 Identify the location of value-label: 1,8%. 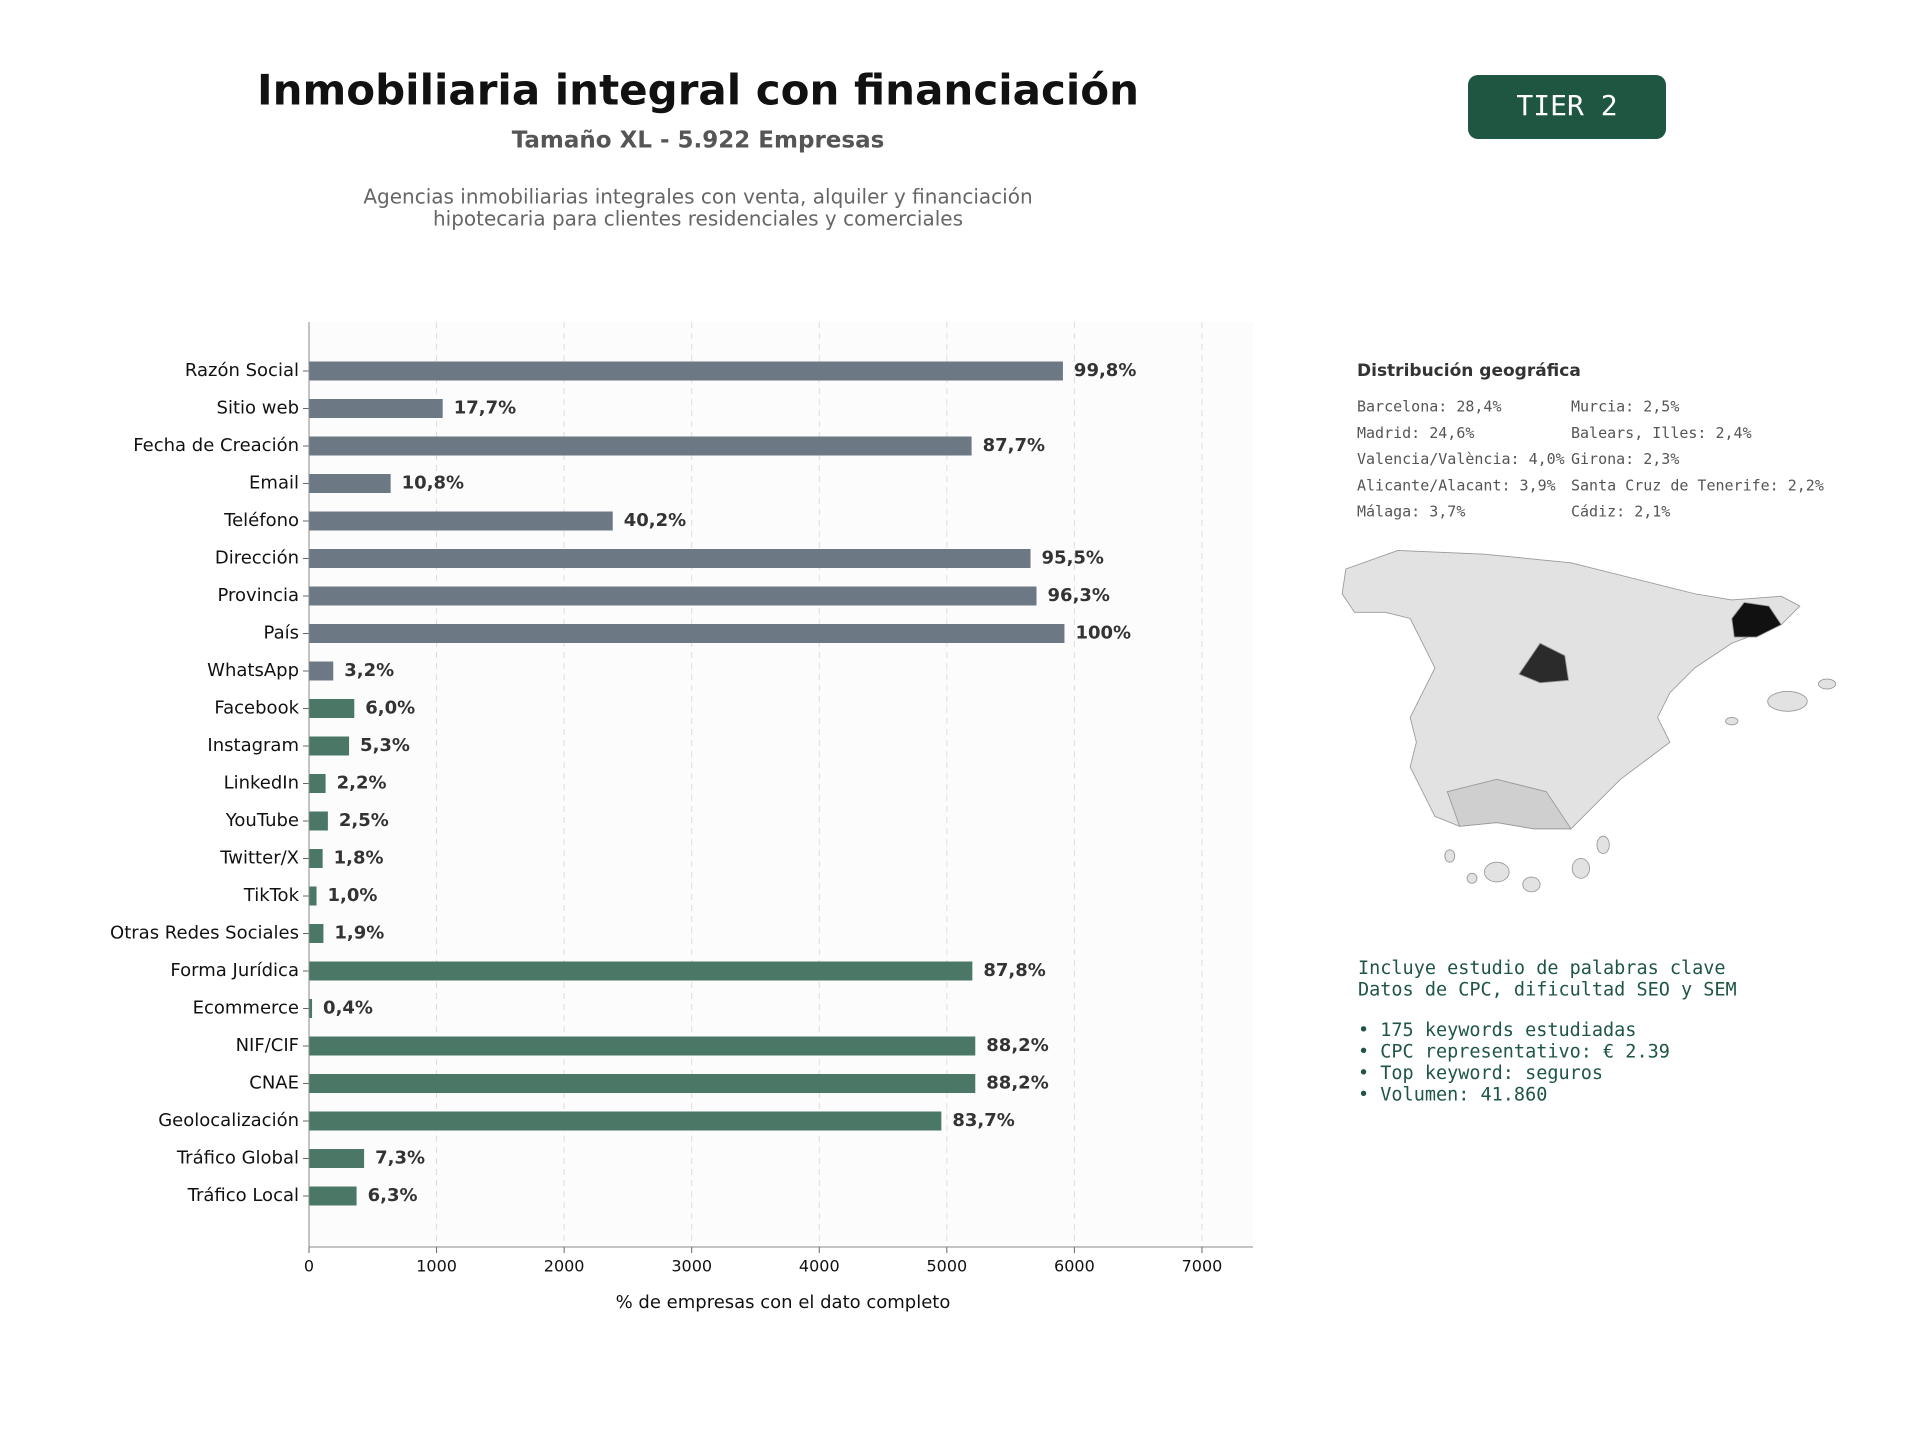
(359, 858).